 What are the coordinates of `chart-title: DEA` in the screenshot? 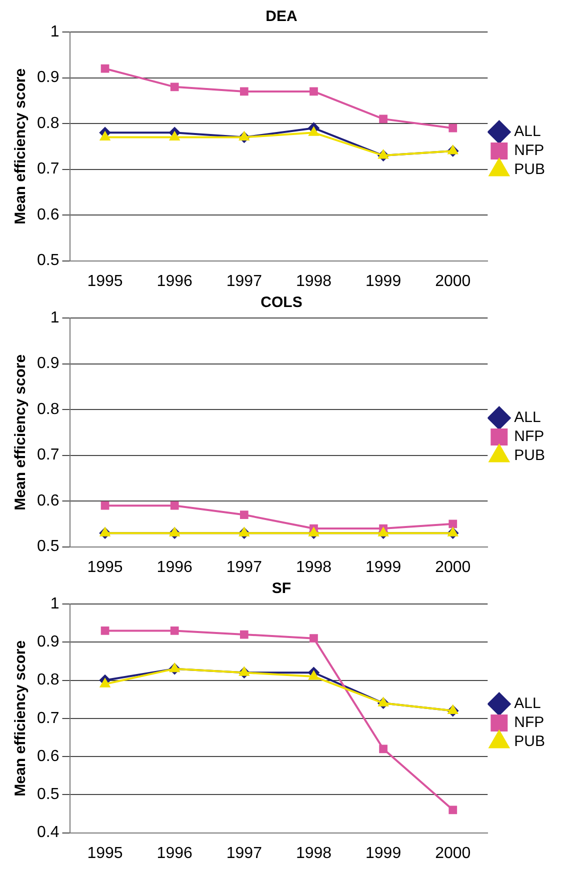 It's located at (282, 17).